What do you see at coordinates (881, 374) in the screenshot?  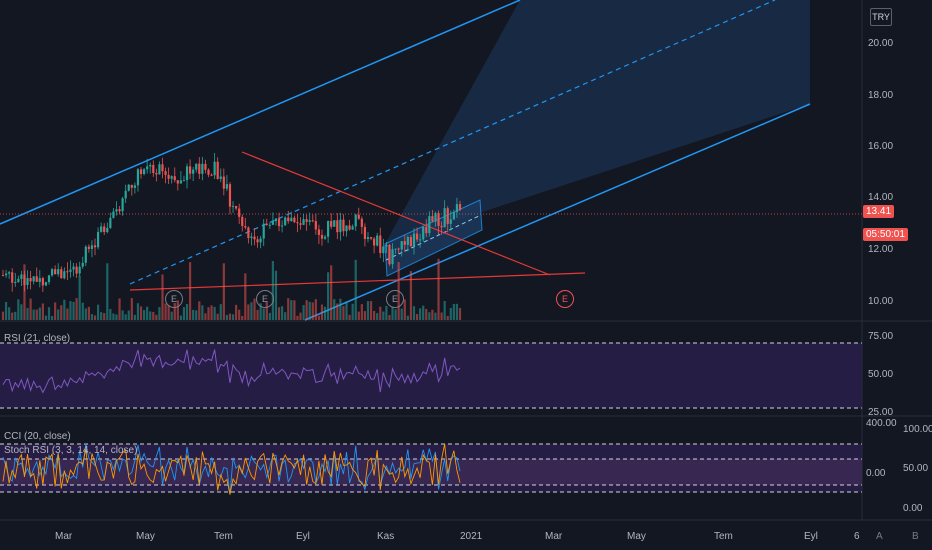 I see `rsi-y-tick: 50.00` at bounding box center [881, 374].